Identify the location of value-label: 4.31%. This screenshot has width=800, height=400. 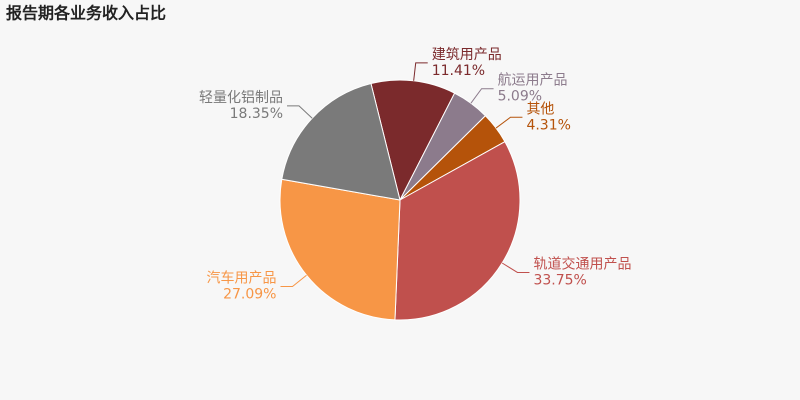
(548, 125).